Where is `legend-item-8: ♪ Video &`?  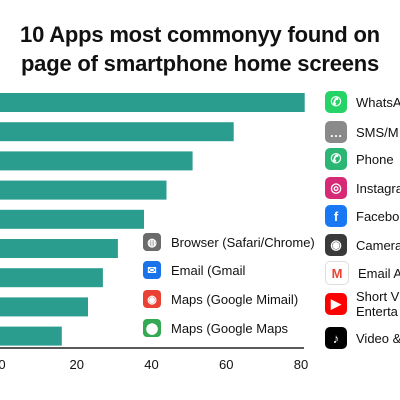 legend-item-8: ♪ Video & is located at coordinates (362, 338).